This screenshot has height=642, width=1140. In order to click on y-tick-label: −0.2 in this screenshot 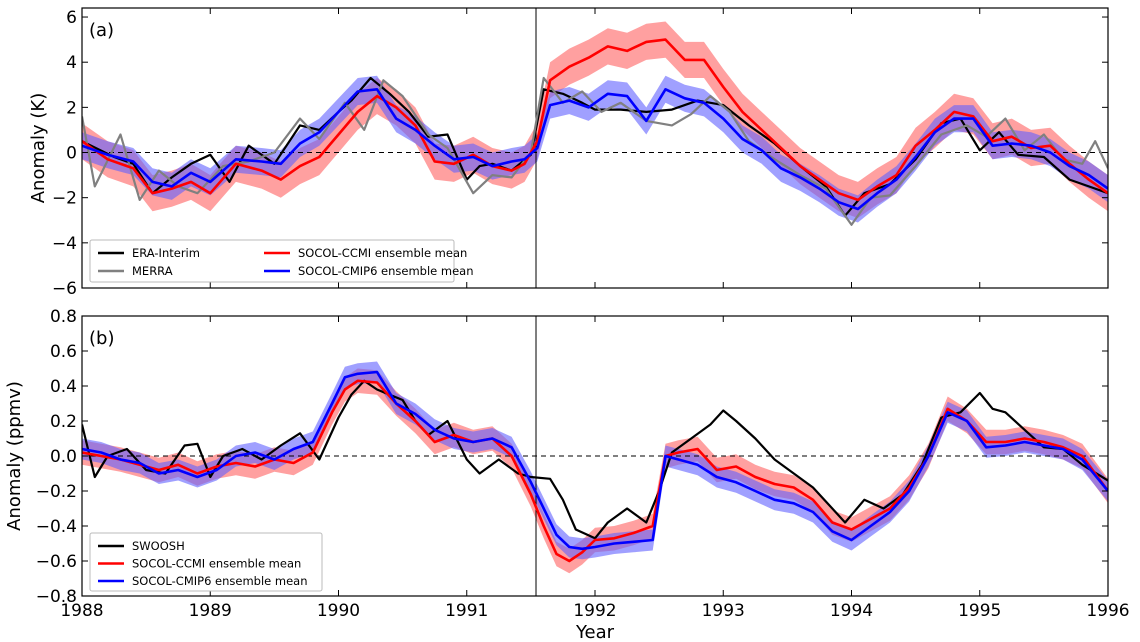, I will do `click(56, 492)`.